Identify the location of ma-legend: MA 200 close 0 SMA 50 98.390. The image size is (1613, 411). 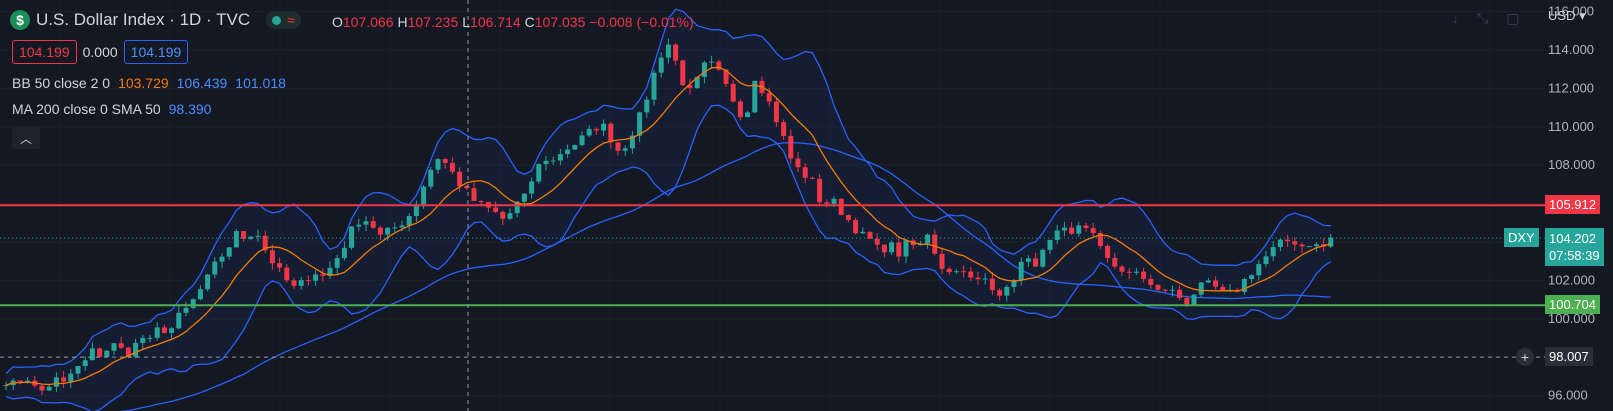
(111, 109).